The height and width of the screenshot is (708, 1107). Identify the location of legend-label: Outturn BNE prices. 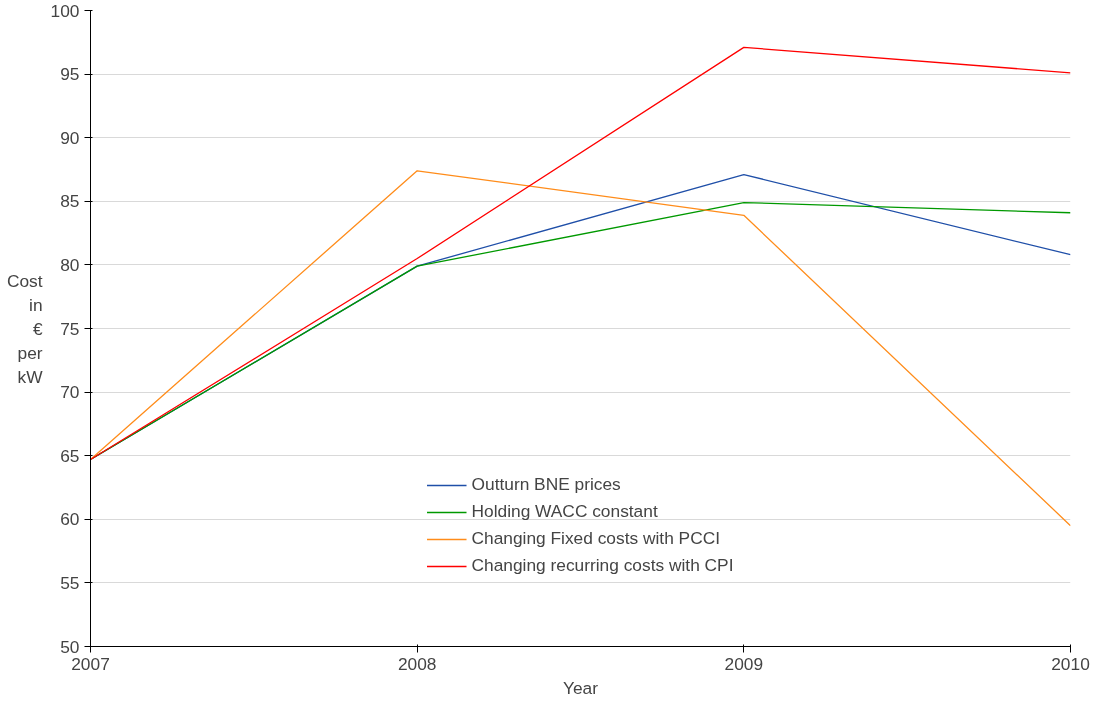
(546, 484).